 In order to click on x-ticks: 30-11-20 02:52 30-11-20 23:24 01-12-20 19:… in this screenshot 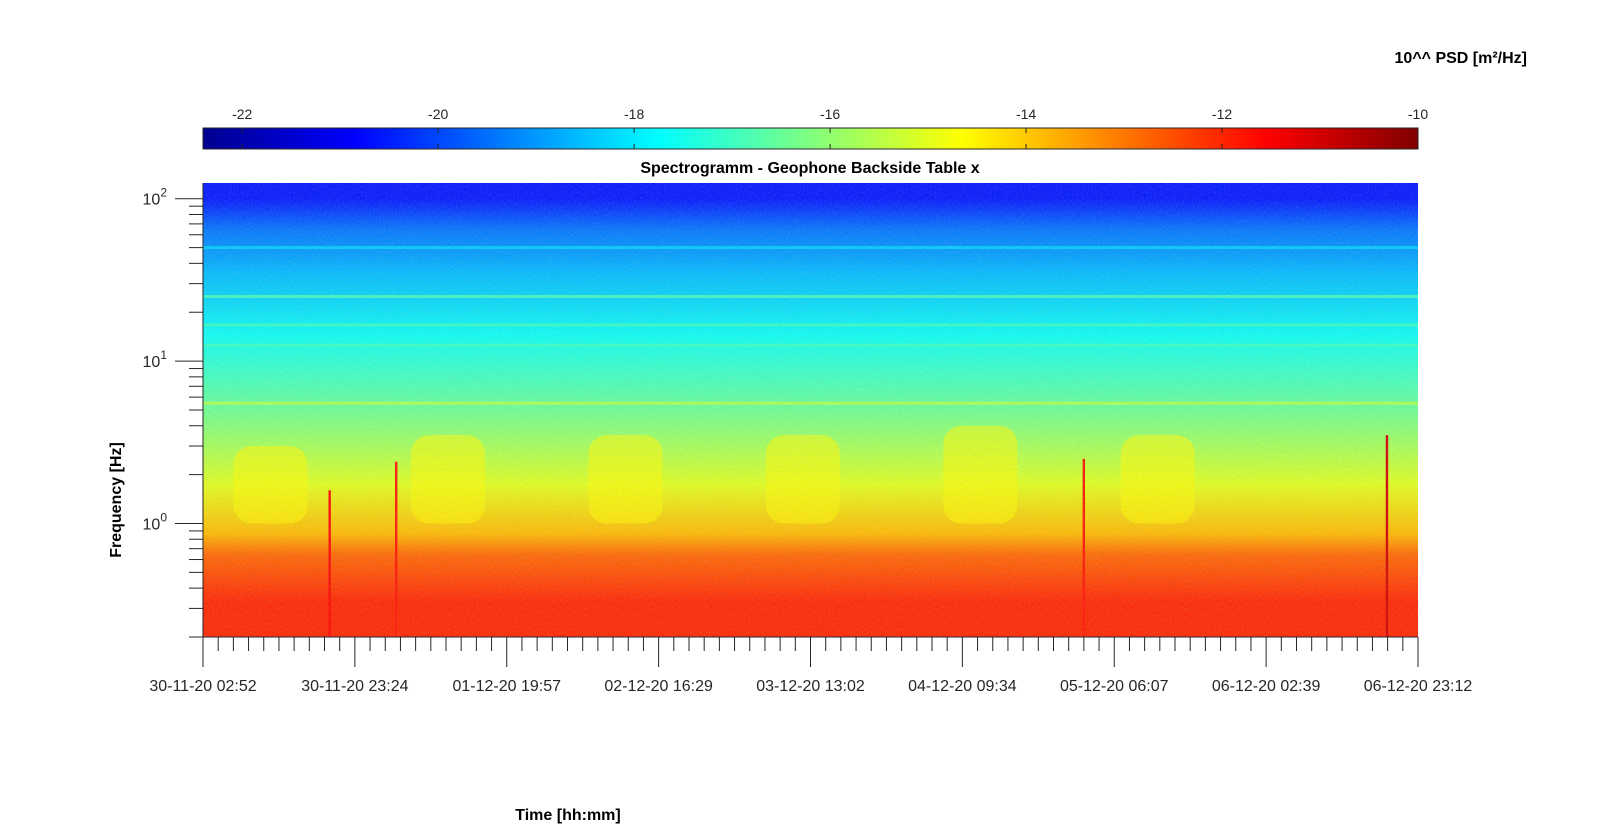, I will do `click(810, 666)`.